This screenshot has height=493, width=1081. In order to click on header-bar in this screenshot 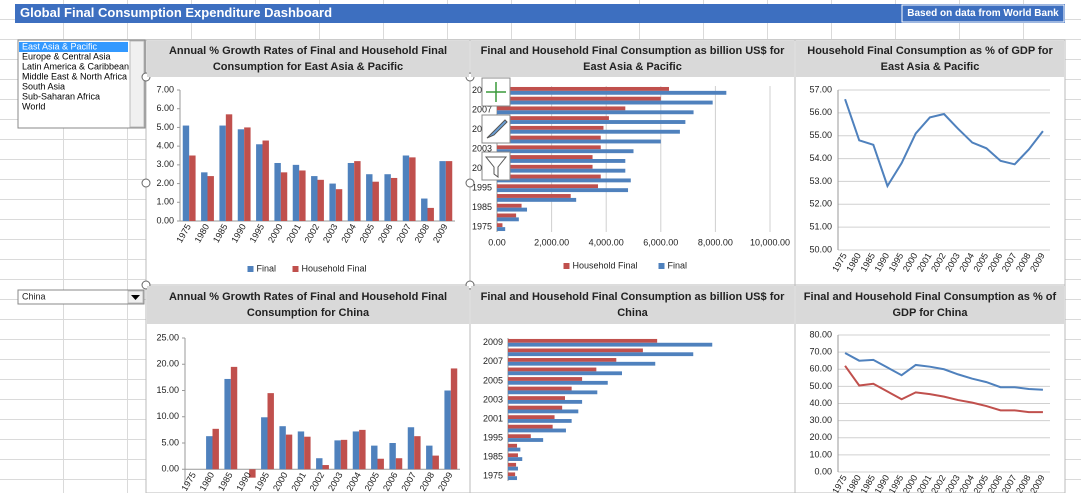, I will do `click(540, 13)`.